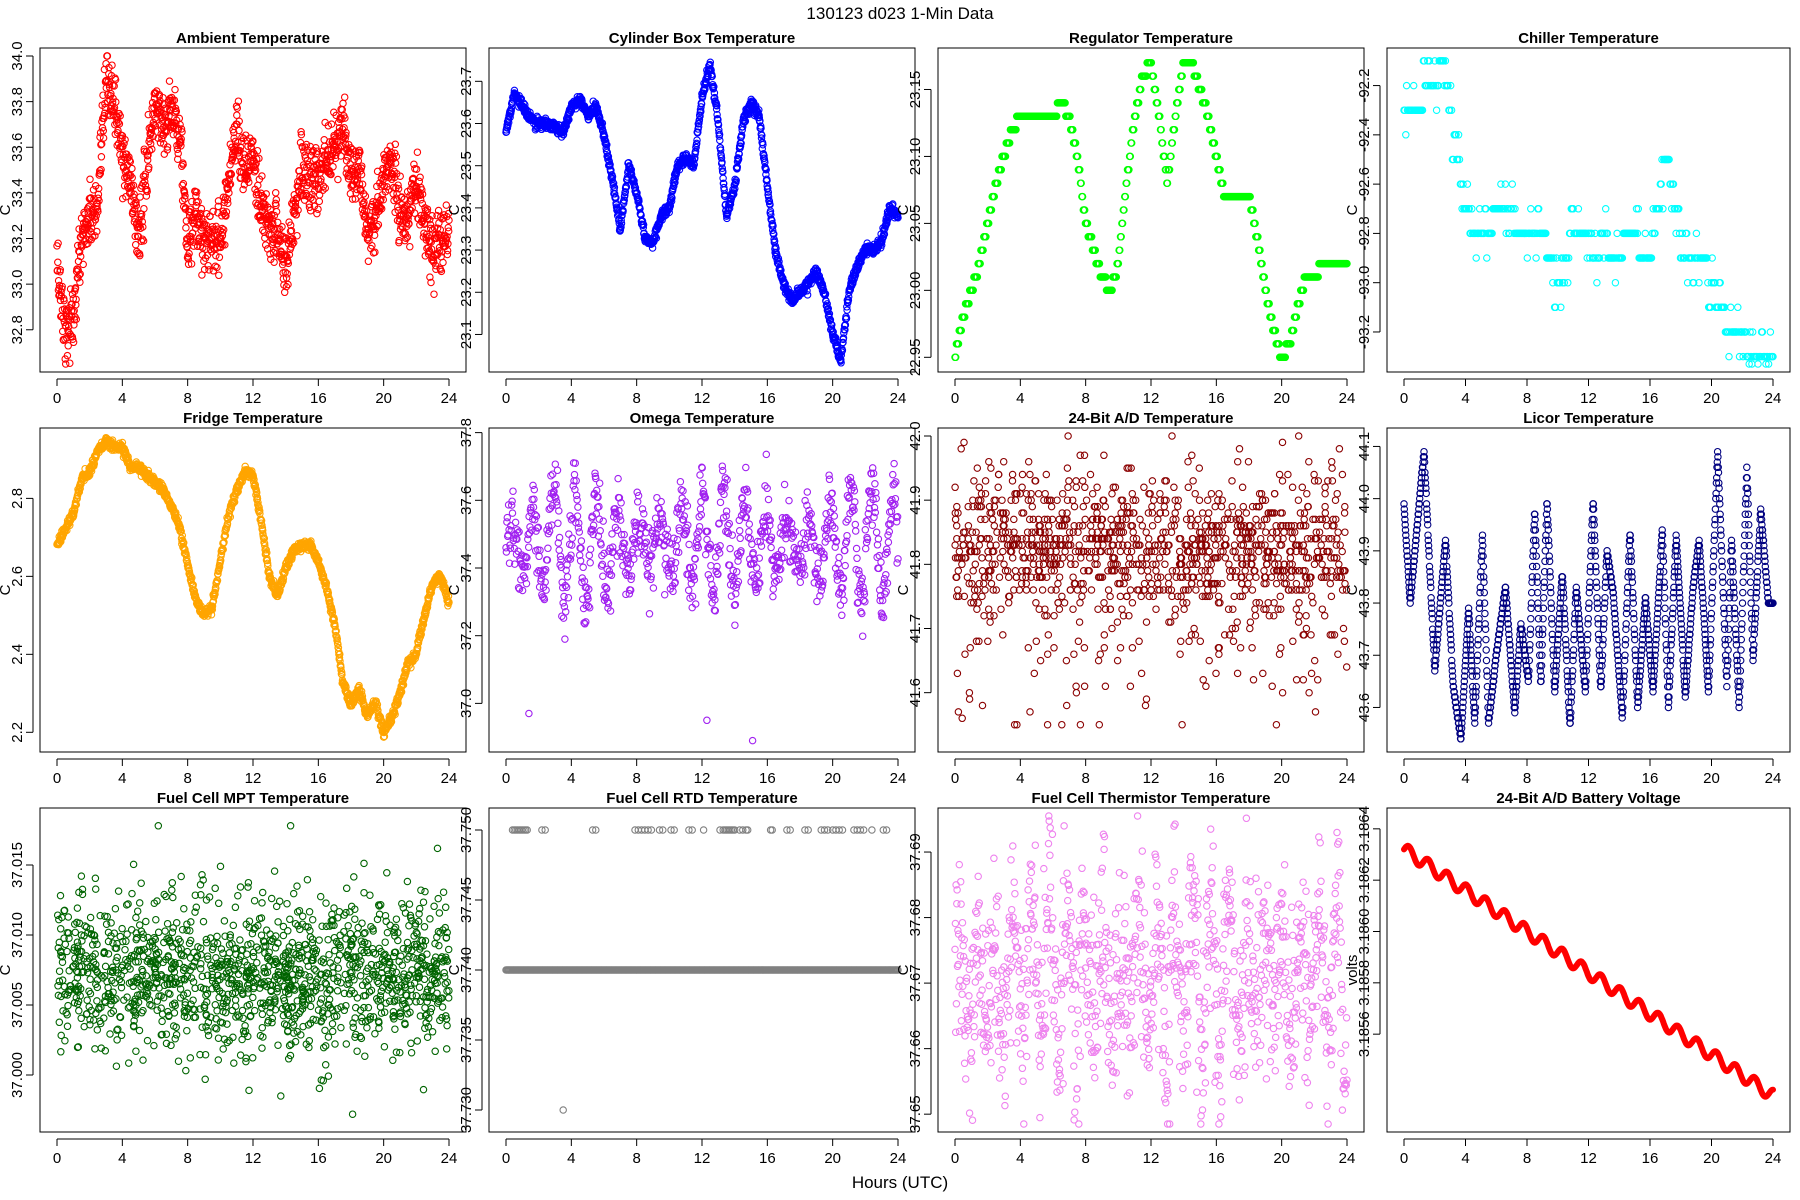  Describe the element at coordinates (1588, 210) in the screenshot. I see `plot-frame` at that location.